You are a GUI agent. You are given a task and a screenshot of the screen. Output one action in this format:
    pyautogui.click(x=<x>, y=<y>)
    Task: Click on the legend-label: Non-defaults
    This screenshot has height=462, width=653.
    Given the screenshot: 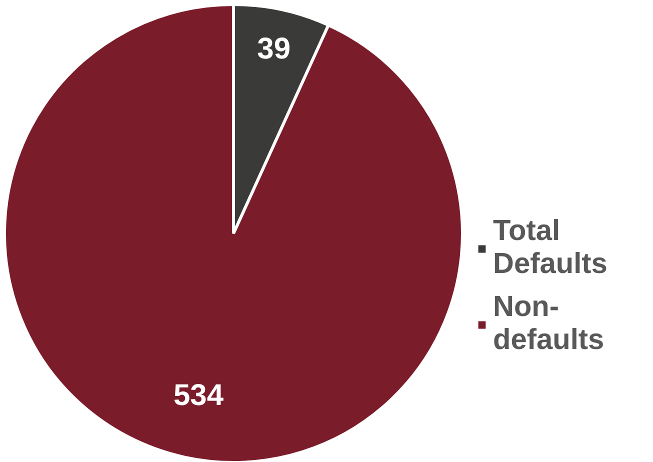 What is the action you would take?
    pyautogui.click(x=548, y=324)
    